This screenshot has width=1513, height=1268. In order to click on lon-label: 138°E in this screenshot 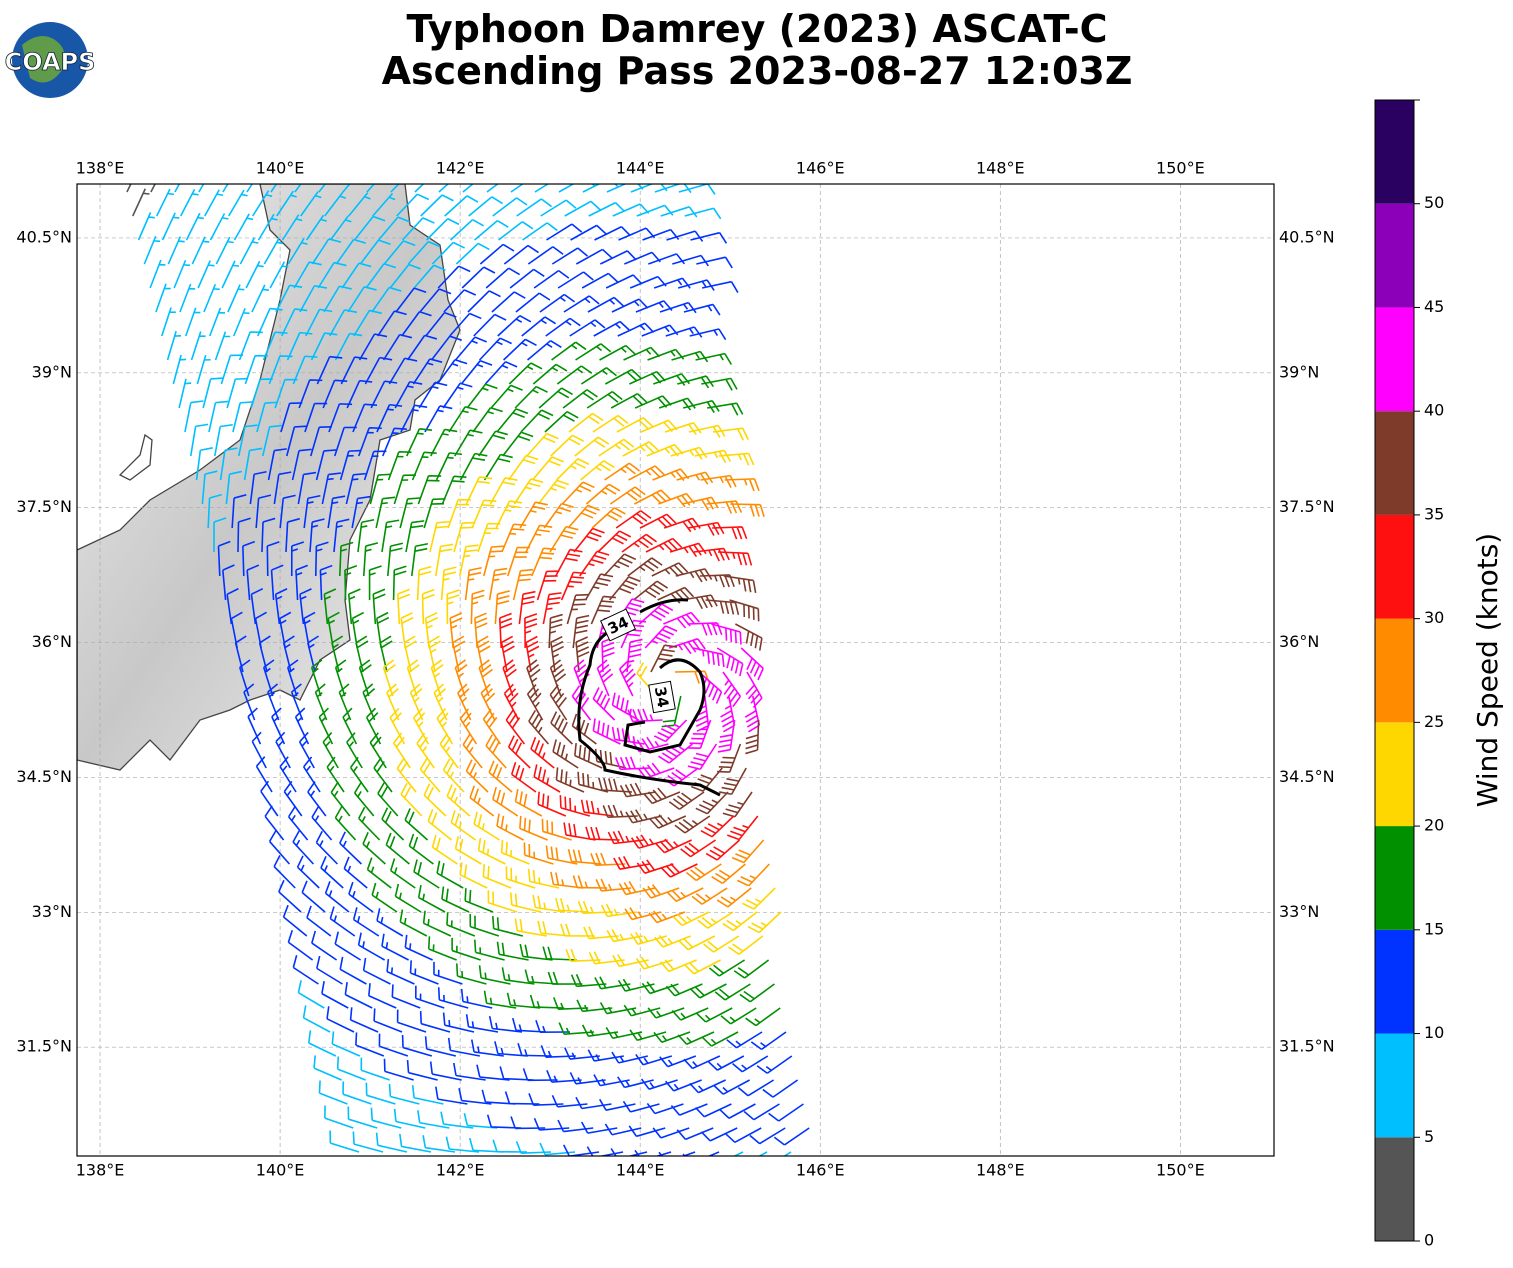, I will do `click(100, 1170)`.